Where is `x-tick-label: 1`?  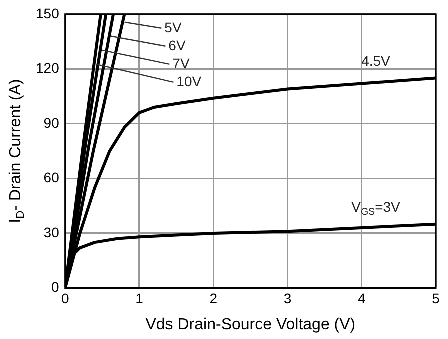
x-tick-label: 1 is located at coordinates (140, 298).